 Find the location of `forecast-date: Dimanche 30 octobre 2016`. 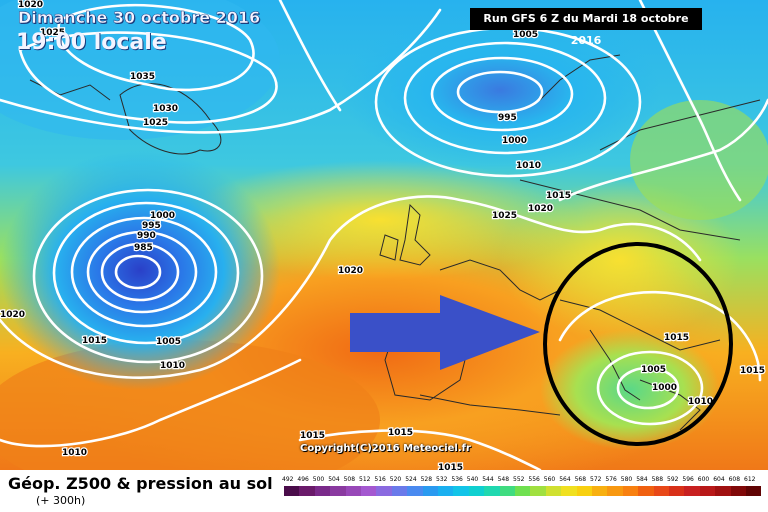

forecast-date: Dimanche 30 octobre 2016 is located at coordinates (139, 18).